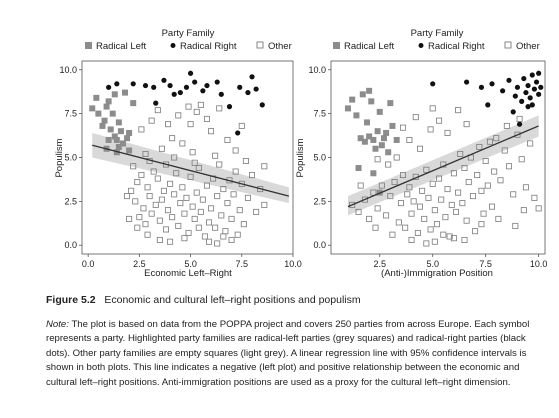  Describe the element at coordinates (173, 45) in the screenshot. I see `legend-marker-radical-right` at that location.